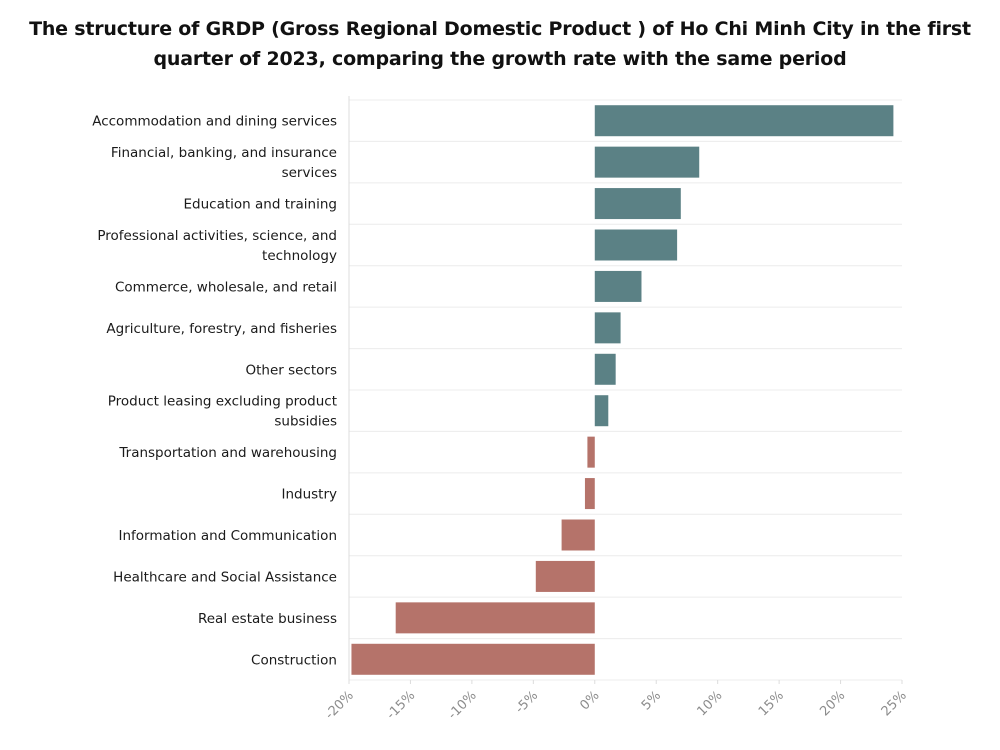 This screenshot has width=1000, height=750. What do you see at coordinates (401, 705) in the screenshot?
I see `x-tick-label: -15%` at bounding box center [401, 705].